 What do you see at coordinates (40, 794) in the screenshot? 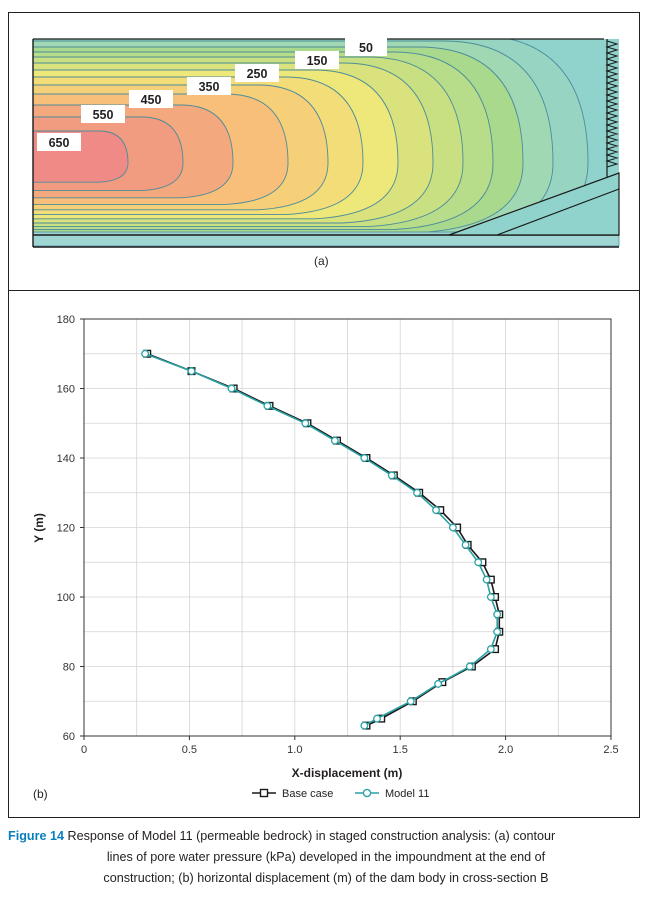
I see `panel-b-label: (b)` at bounding box center [40, 794].